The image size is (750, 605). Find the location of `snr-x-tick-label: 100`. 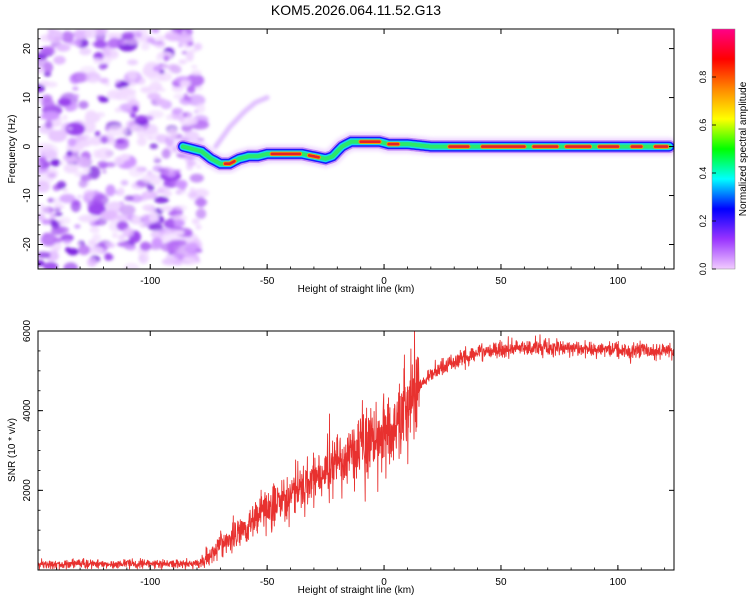

snr-x-tick-label: 100 is located at coordinates (618, 582).